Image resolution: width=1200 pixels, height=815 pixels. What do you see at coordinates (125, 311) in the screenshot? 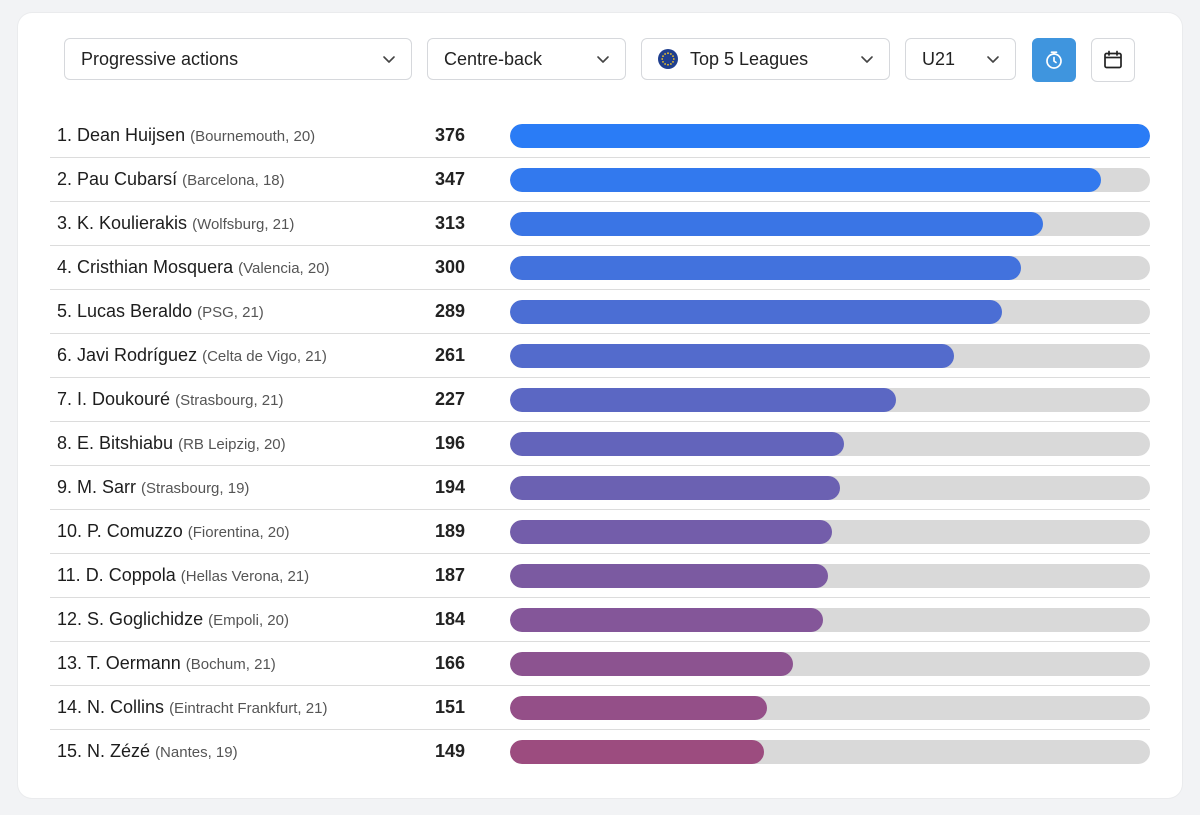
I see `player-name: 5. Lucas Beraldo` at bounding box center [125, 311].